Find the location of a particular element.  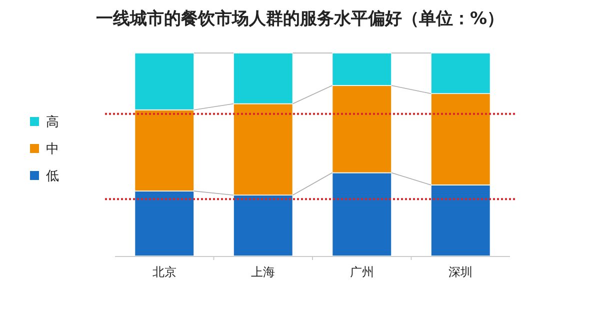

legend-label: 低 is located at coordinates (52, 176).